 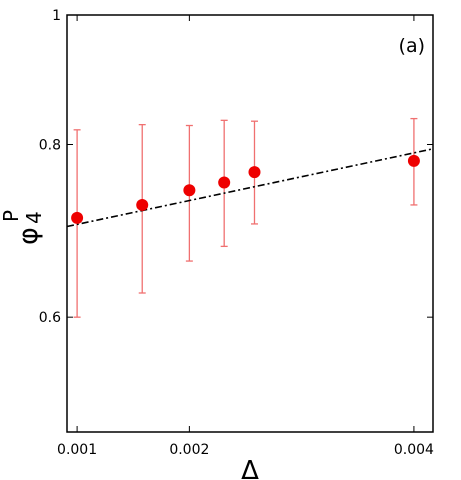 I want to click on y-axis-label-subscript: 4, so click(x=34, y=217).